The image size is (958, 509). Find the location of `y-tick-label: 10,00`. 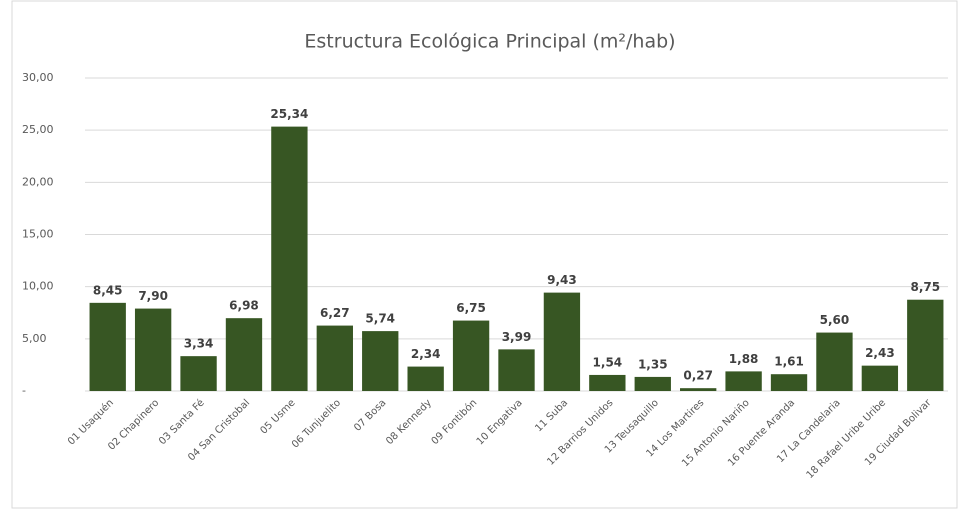

y-tick-label: 10,00 is located at coordinates (38, 286).